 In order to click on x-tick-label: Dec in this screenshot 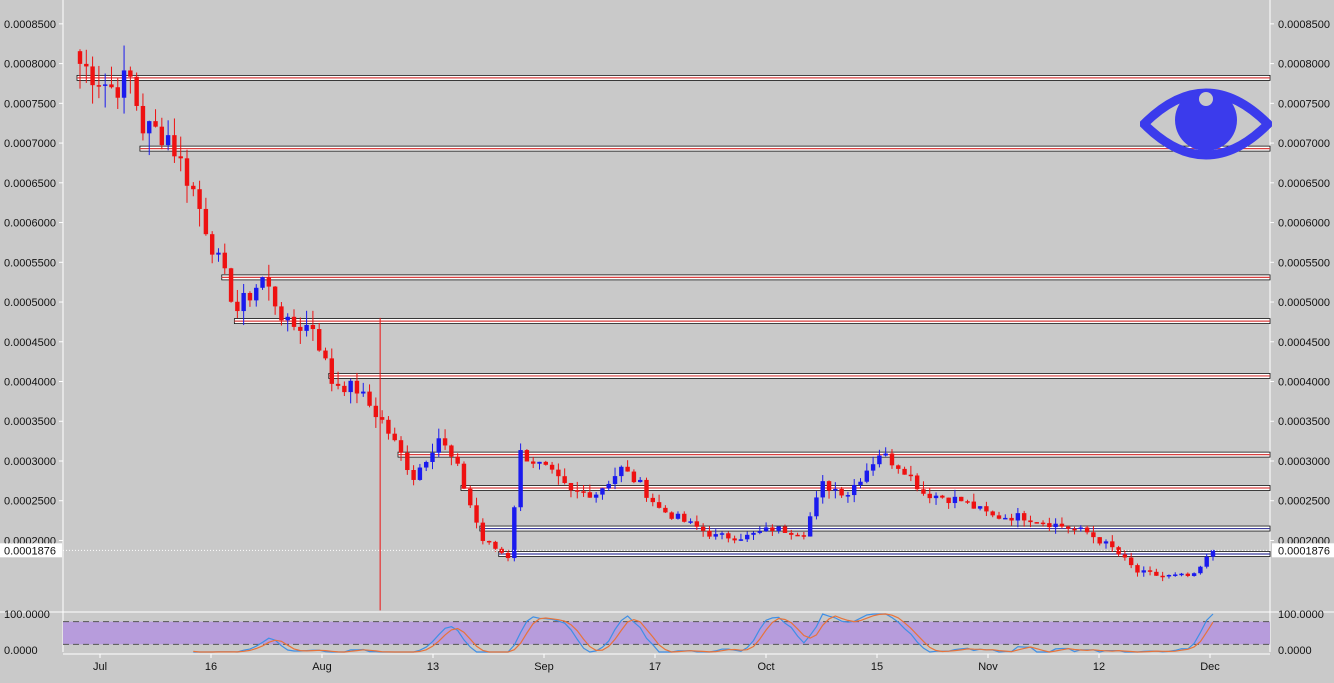, I will do `click(1210, 667)`.